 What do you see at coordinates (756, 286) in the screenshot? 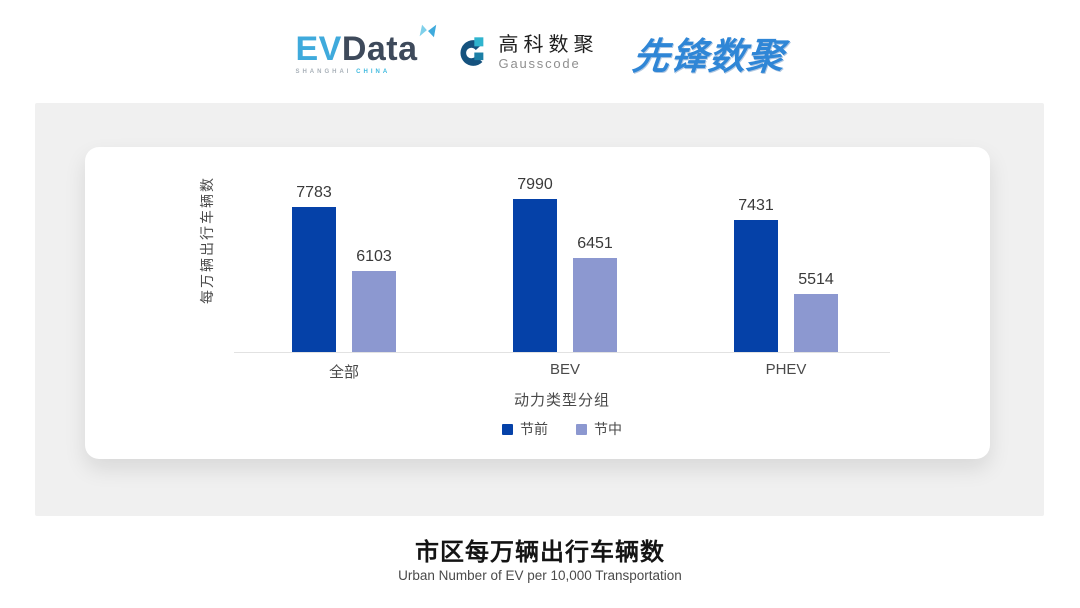
I see `bar-series0-cat2` at bounding box center [756, 286].